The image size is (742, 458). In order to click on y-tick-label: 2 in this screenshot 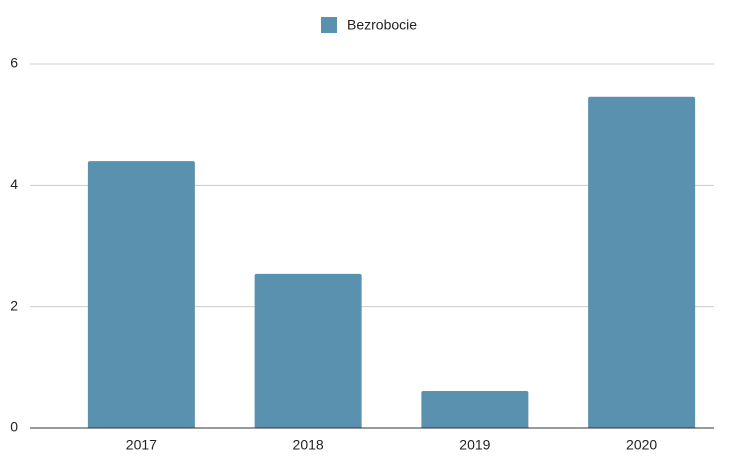, I will do `click(14, 305)`.